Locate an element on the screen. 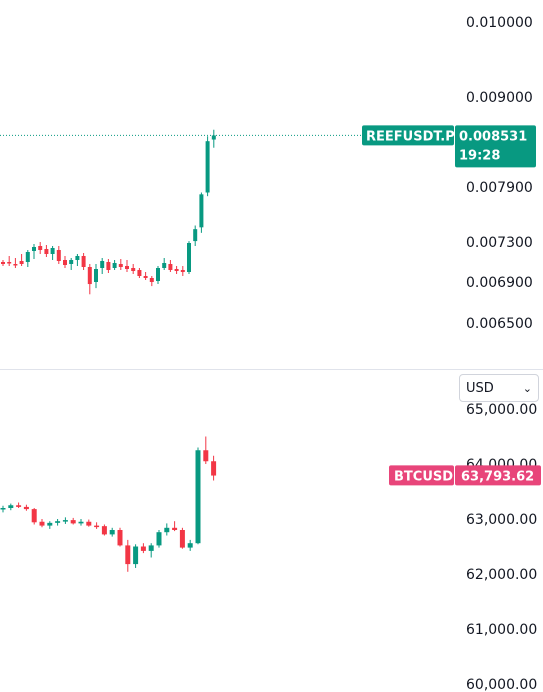 This screenshot has height=692, width=543. y-tick-label: 0.009000 is located at coordinates (499, 98).